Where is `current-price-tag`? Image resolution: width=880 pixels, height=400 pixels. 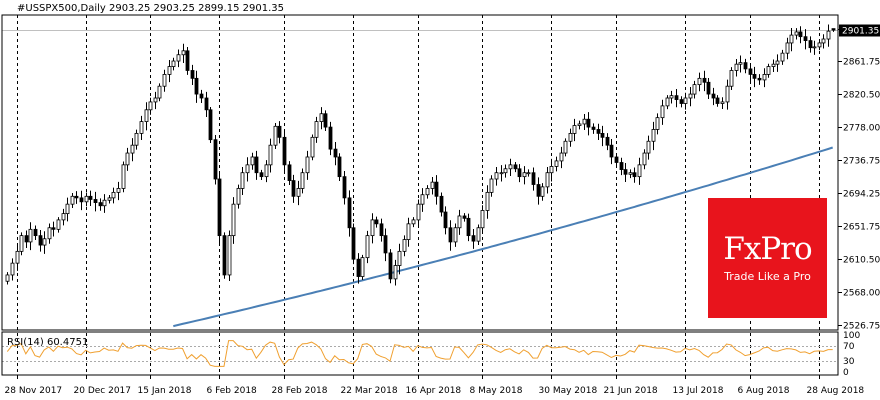 current-price-tag is located at coordinates (859, 30).